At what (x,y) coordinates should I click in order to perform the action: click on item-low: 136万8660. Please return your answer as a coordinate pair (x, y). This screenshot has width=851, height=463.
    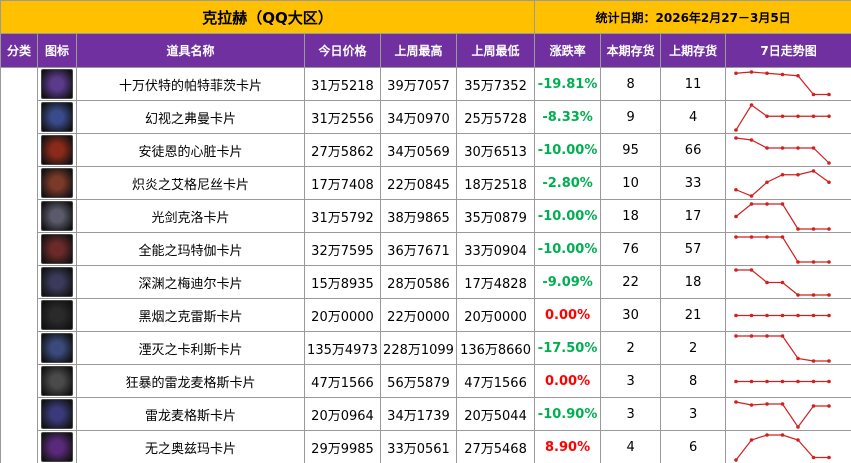
    Looking at the image, I should click on (495, 348).